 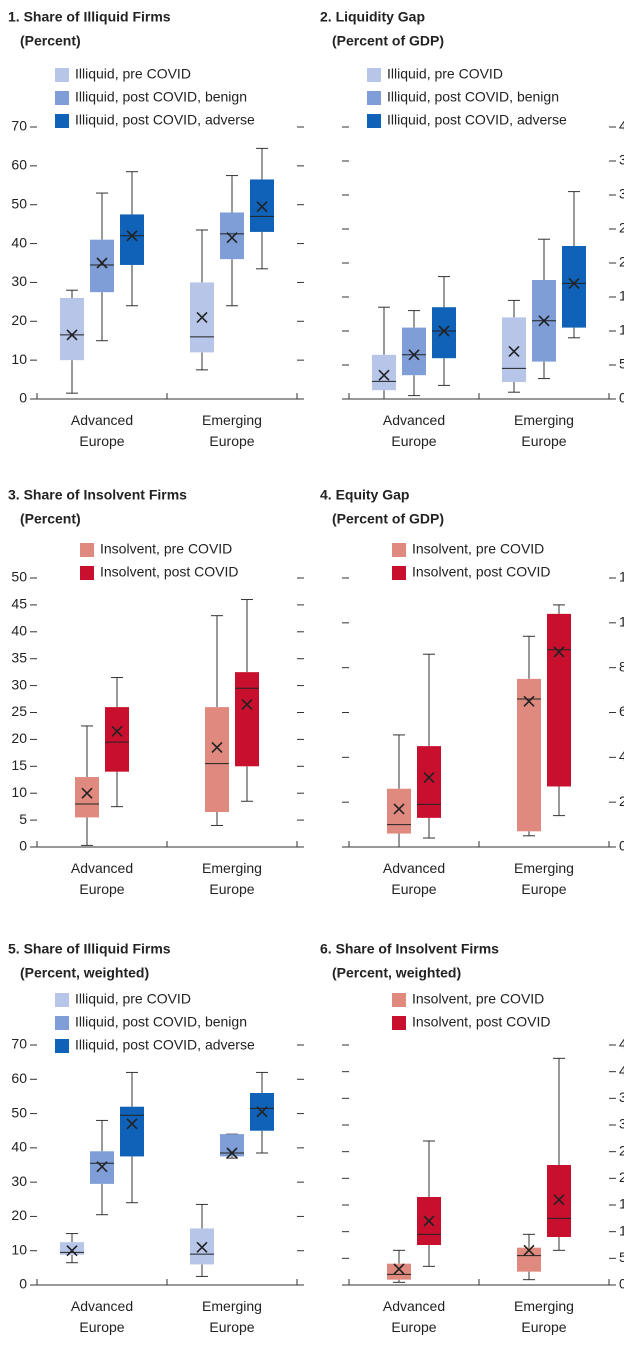 I want to click on legend-label: Illiquid, pre COVID, so click(x=133, y=74).